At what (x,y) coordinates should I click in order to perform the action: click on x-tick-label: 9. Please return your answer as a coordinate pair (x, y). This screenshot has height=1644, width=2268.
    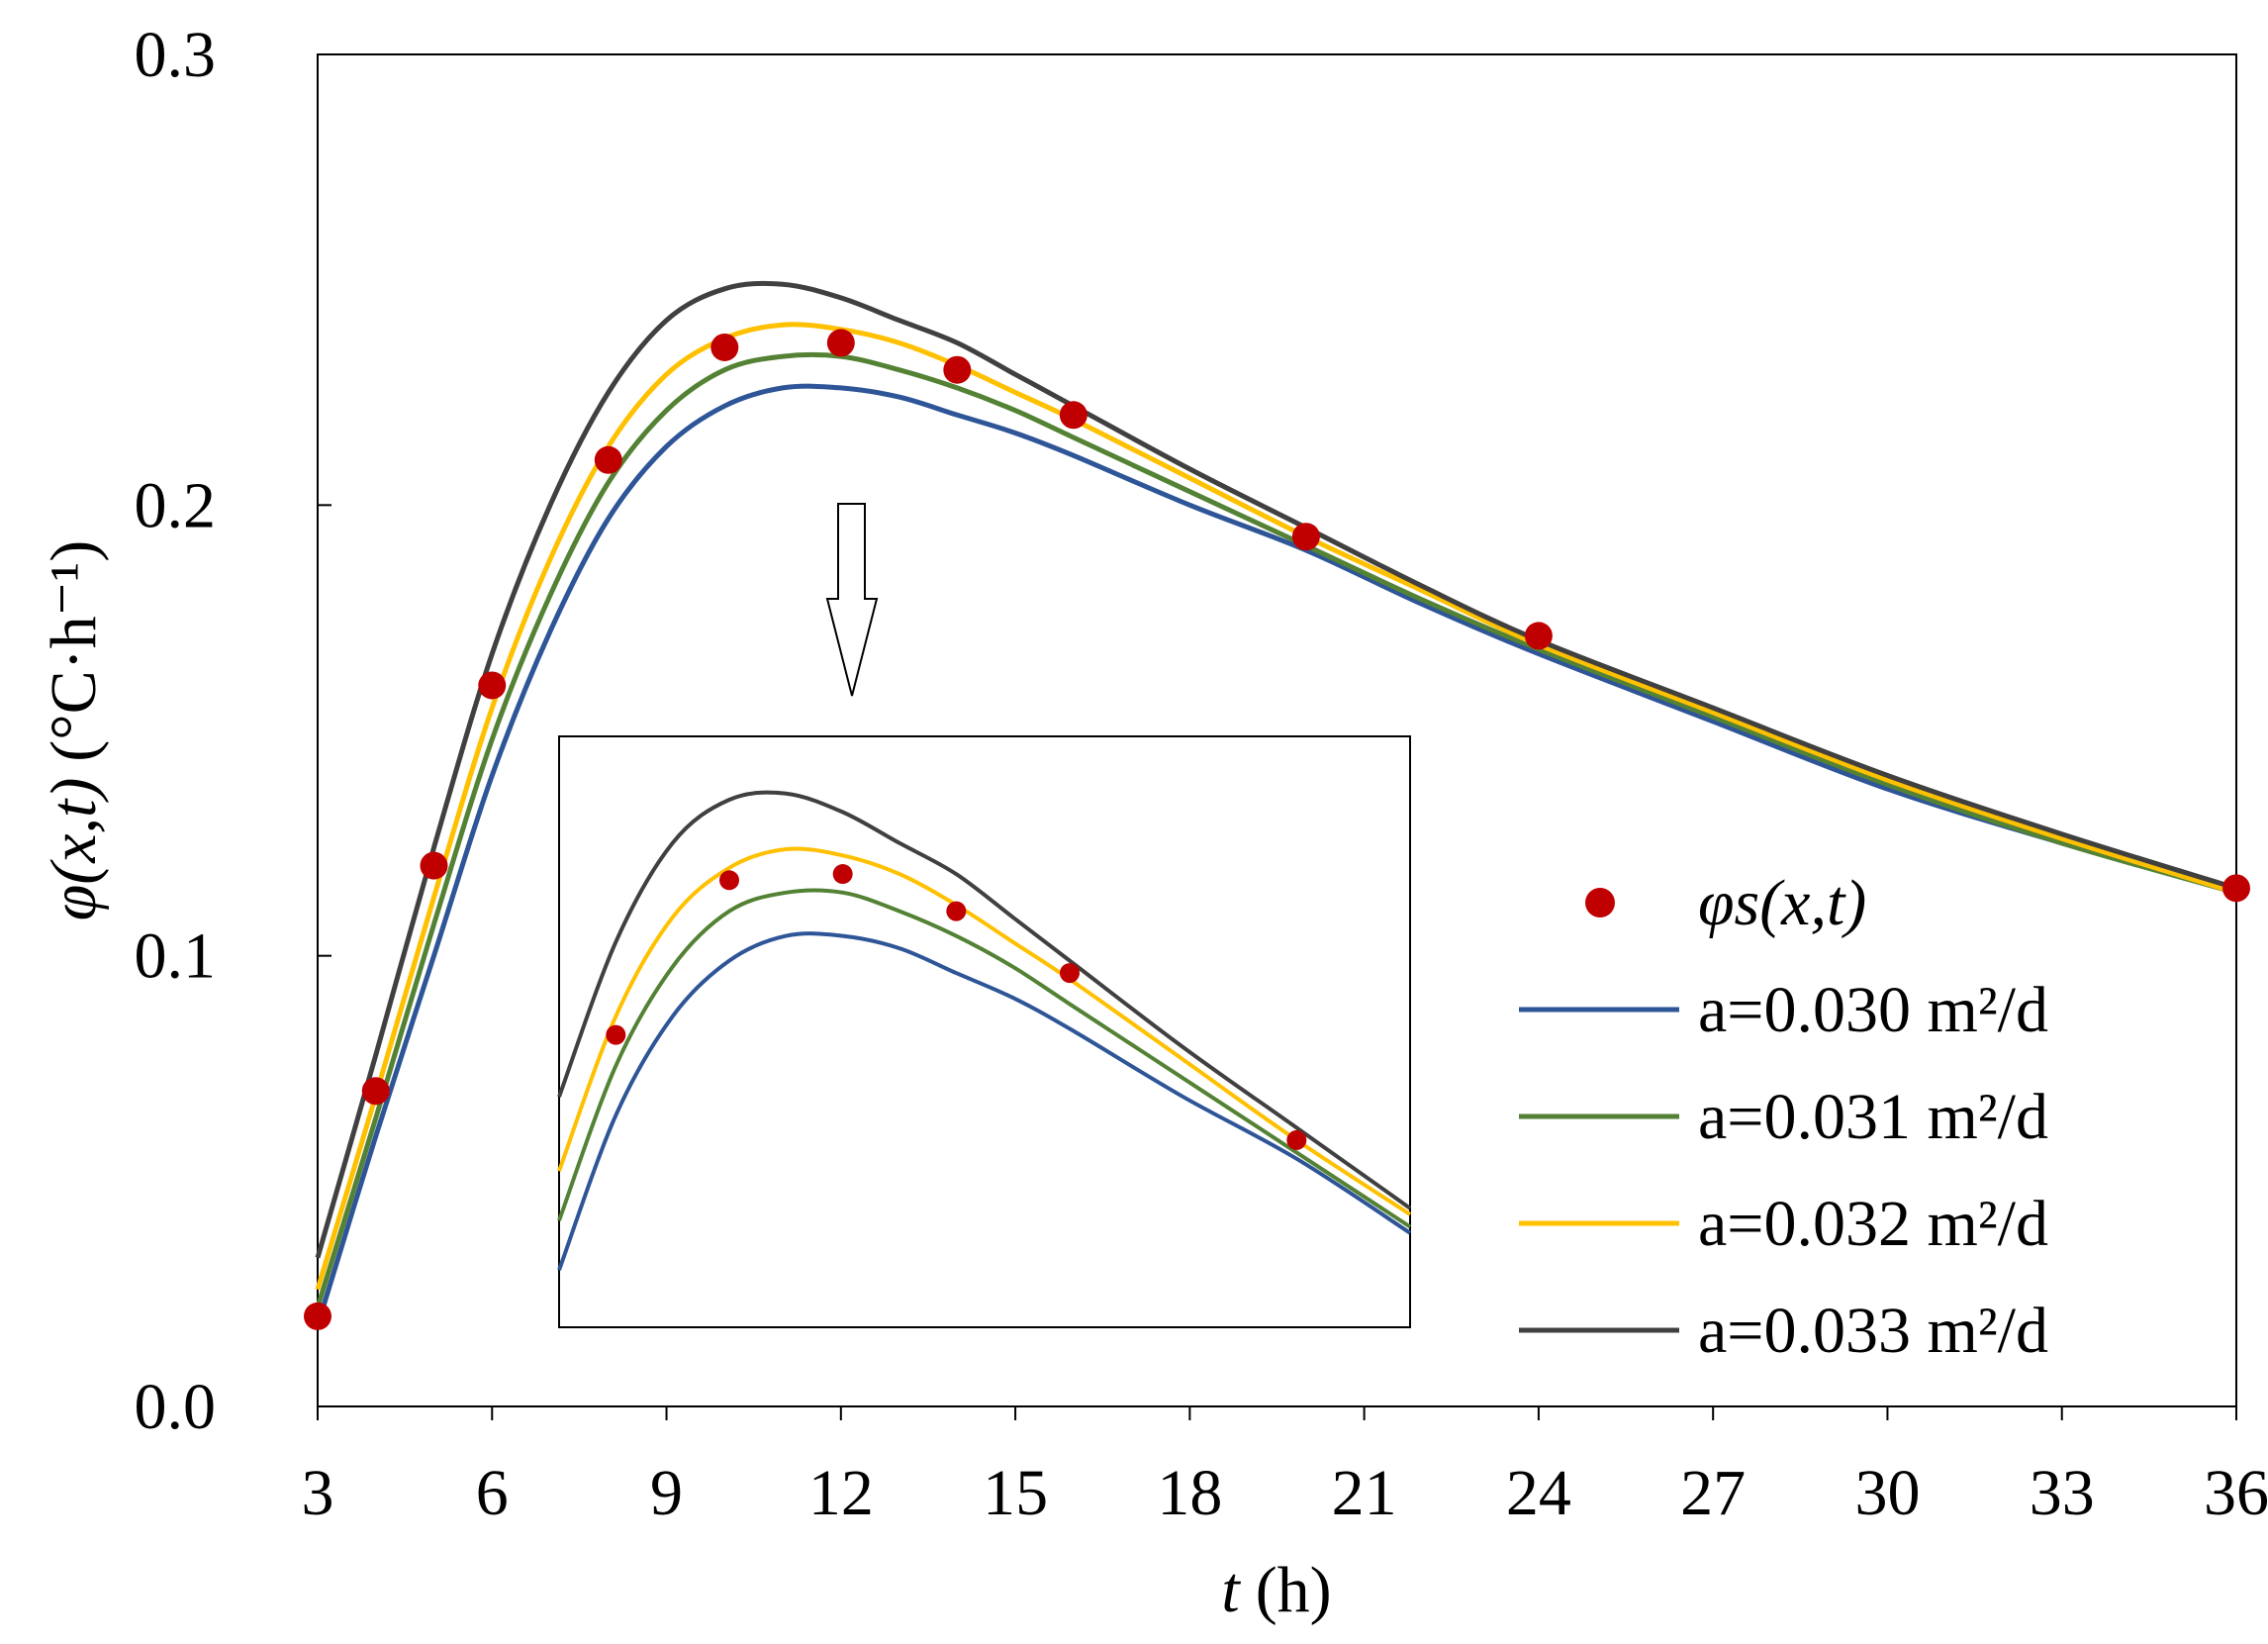
    Looking at the image, I should click on (666, 1493).